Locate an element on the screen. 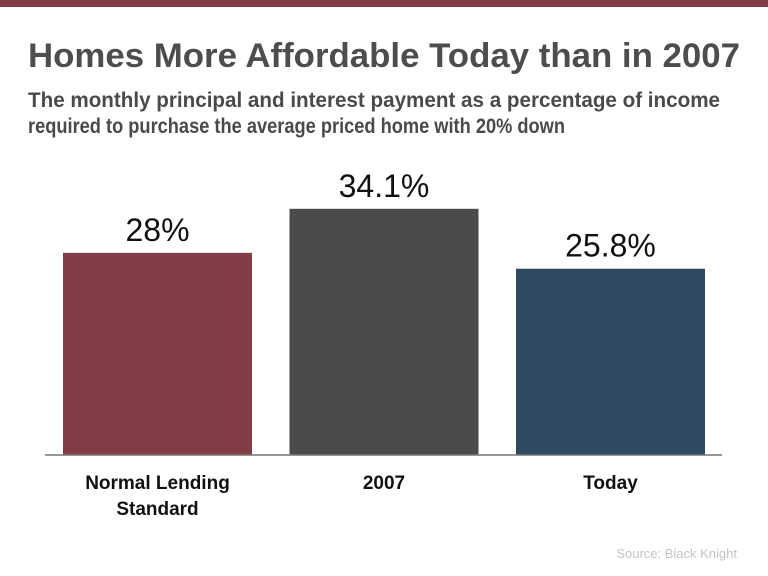 This screenshot has height=576, width=768. data-label-0: 28% is located at coordinates (157, 230).